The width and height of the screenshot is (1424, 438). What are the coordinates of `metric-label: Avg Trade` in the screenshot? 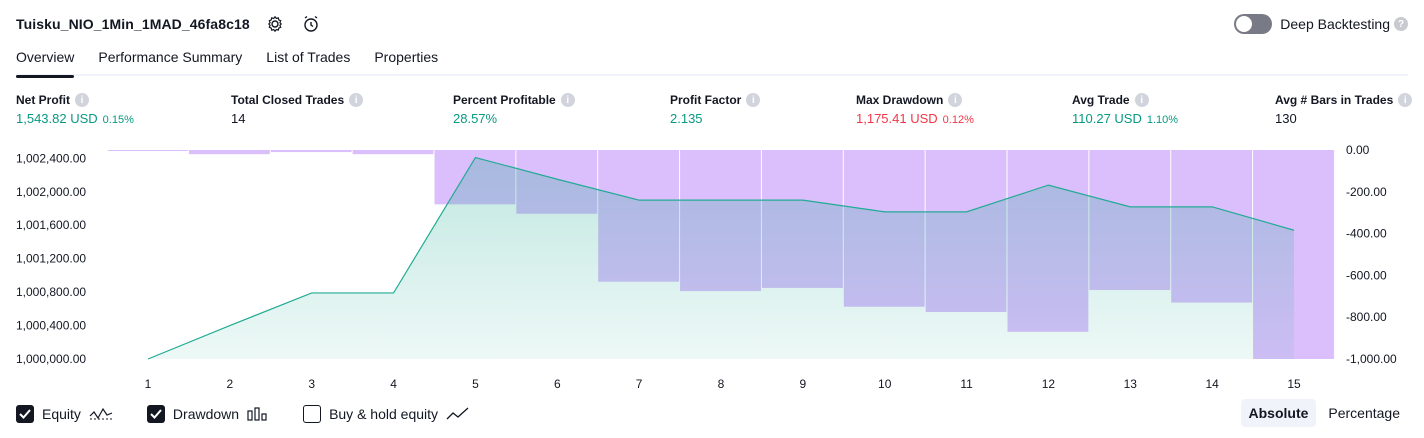 It's located at (1101, 100).